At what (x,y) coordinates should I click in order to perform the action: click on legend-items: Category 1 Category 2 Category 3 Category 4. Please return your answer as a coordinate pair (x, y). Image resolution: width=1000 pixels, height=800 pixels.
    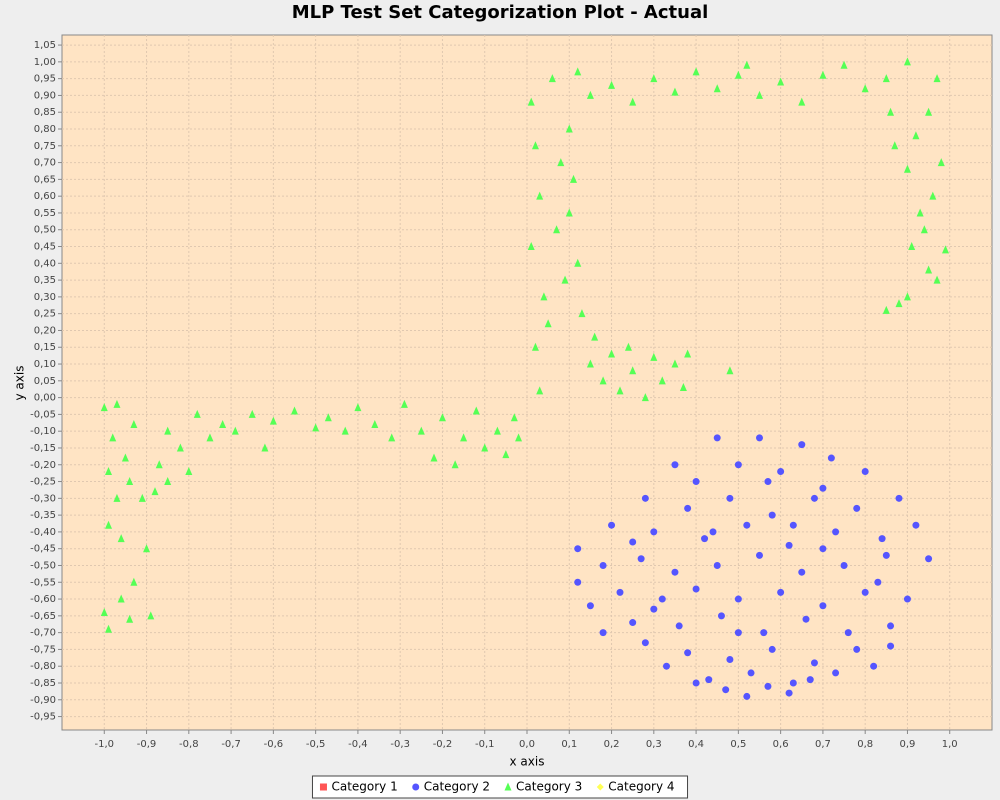
    Looking at the image, I should click on (497, 787).